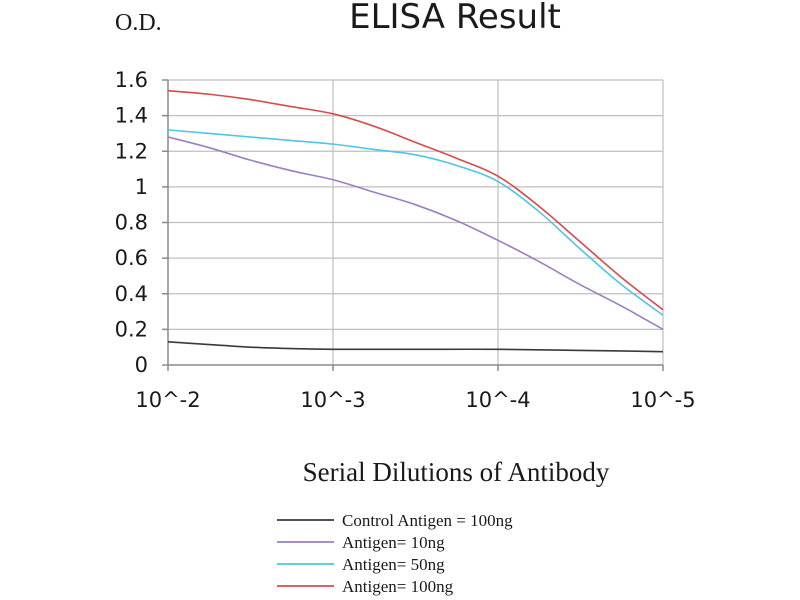 This screenshot has height=600, width=800. What do you see at coordinates (415, 400) in the screenshot?
I see `x-tick-labels: 10^-2 10^-3 10^-4 10^-5` at bounding box center [415, 400].